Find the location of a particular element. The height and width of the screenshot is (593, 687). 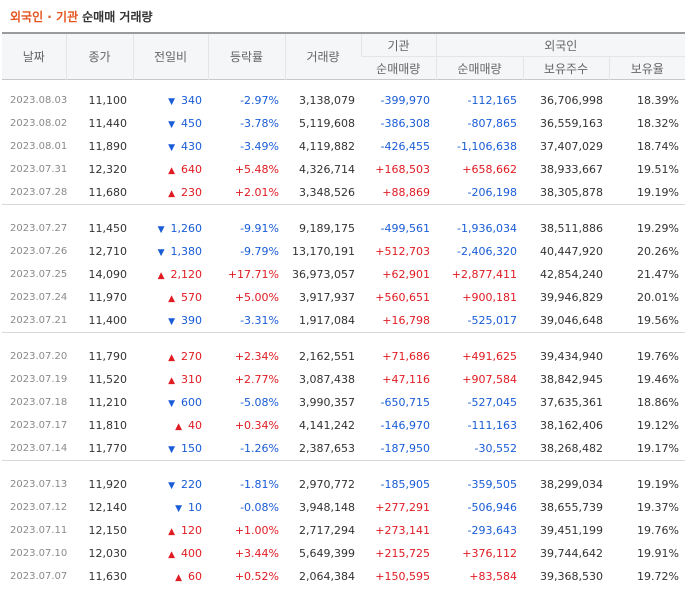

cell-change: ▲ 570 is located at coordinates (170, 297).